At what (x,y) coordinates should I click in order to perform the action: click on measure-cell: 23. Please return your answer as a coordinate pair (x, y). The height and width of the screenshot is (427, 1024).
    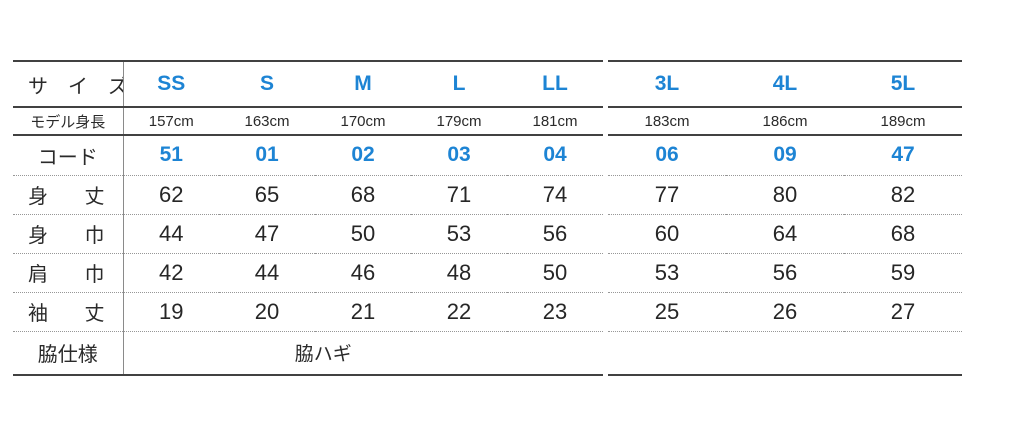
    Looking at the image, I should click on (555, 312).